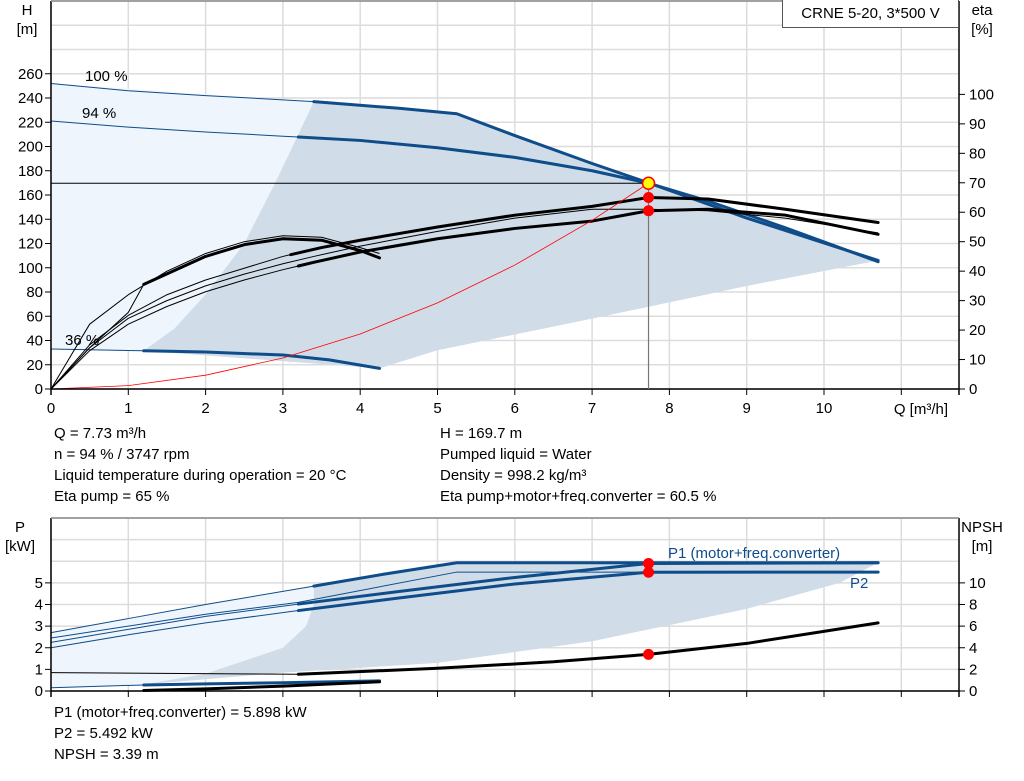 The width and height of the screenshot is (1024, 781). I want to click on x-tick-label: 8, so click(669, 408).